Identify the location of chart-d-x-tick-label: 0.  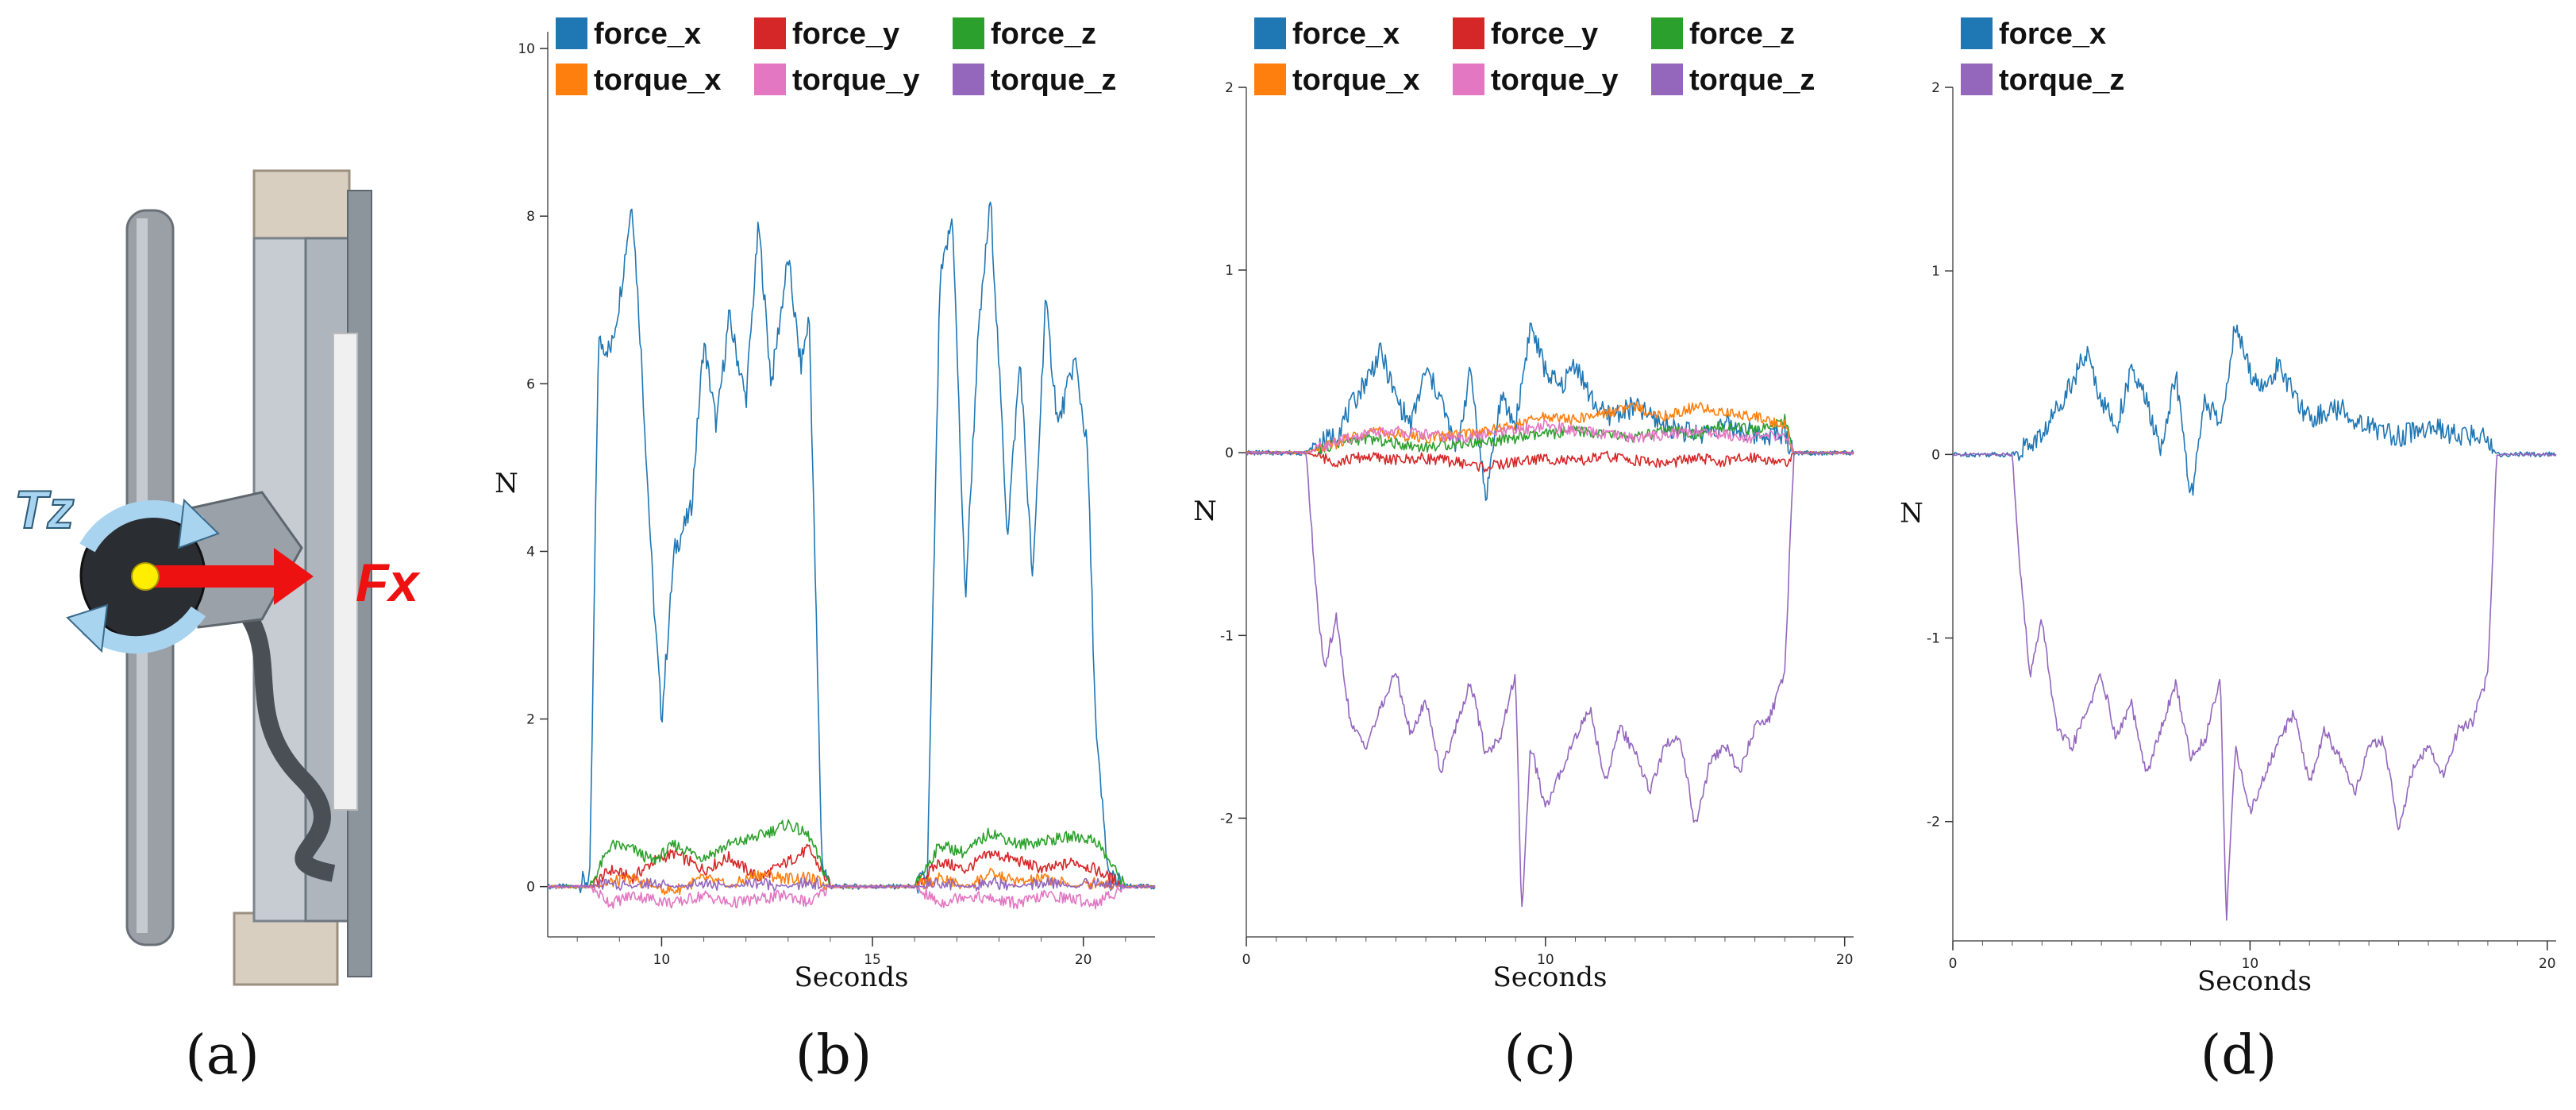
(1953, 964).